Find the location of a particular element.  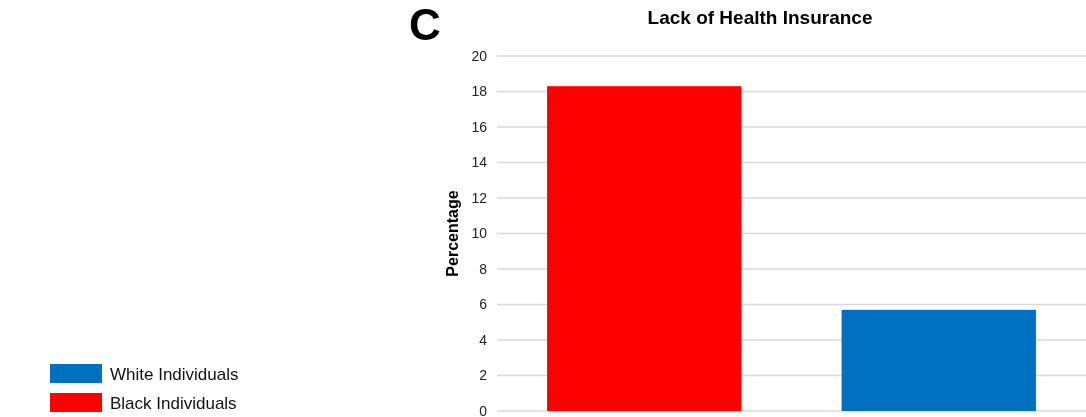

y-tick-label: 18 is located at coordinates (479, 91).